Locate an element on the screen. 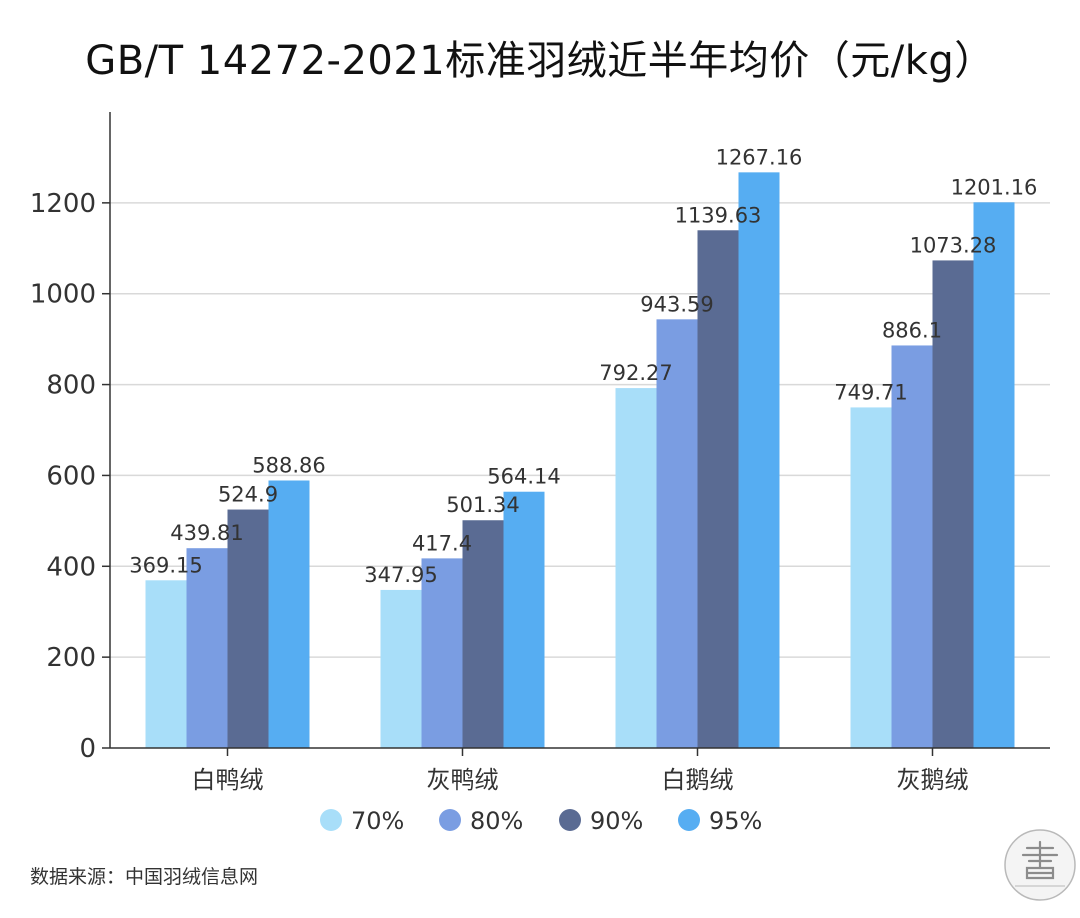  y-tick-label: 200 is located at coordinates (71, 658).